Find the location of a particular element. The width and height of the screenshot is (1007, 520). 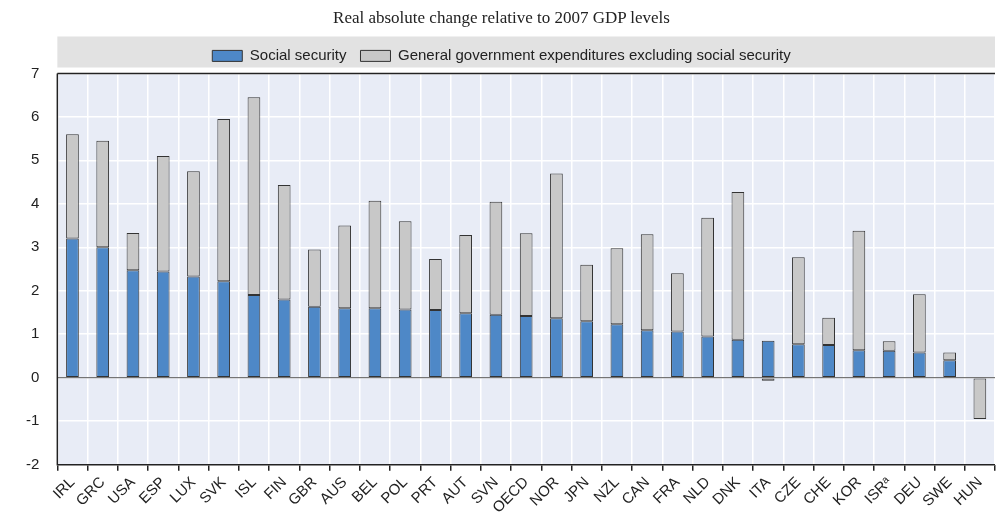

x-tick-label: ISL is located at coordinates (245, 487).